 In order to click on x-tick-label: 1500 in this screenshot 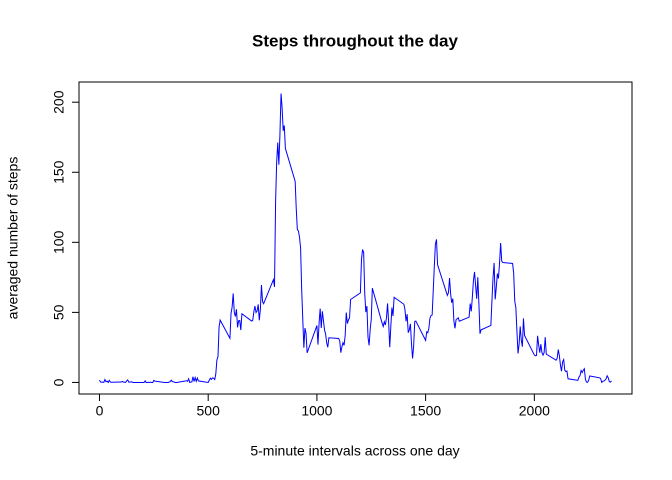, I will do `click(425, 411)`.